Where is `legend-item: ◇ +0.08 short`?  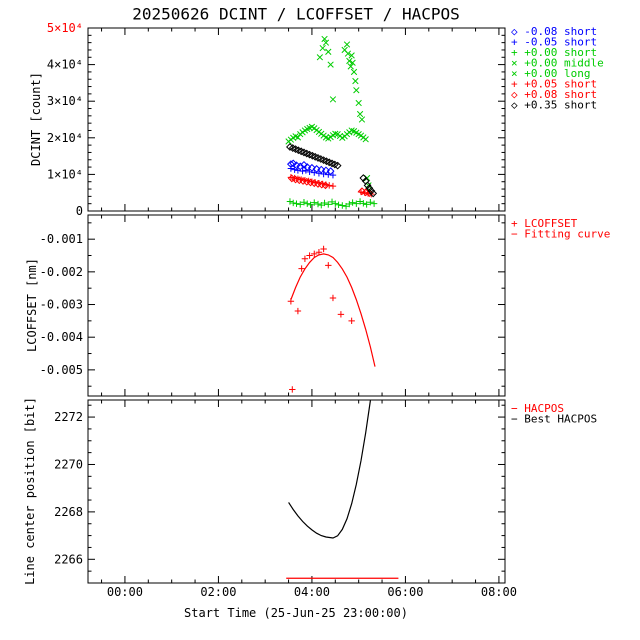
legend-item: ◇ +0.08 short is located at coordinates (554, 94).